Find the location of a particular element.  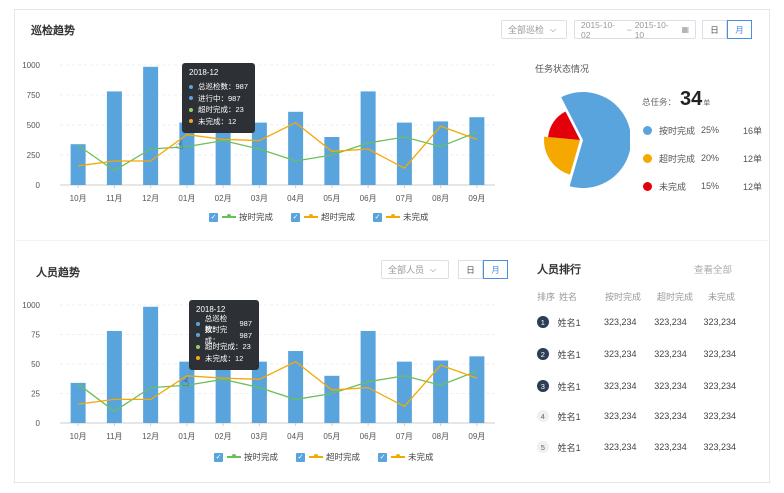

inspection-legend: ✓ 按时完成 ✓ 超时完成 ✓ 未完成 is located at coordinates (328, 217).